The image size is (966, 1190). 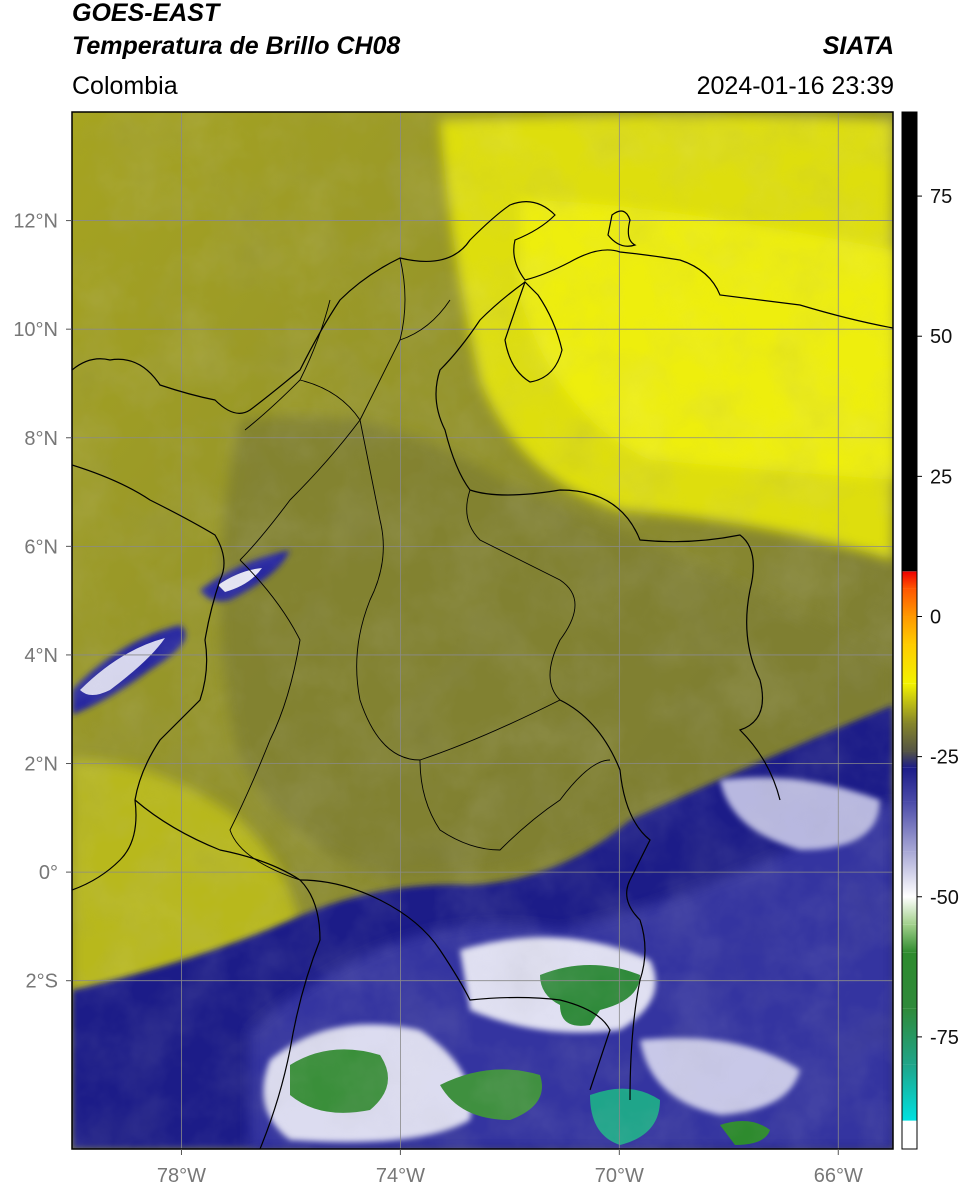 What do you see at coordinates (622, 228) in the screenshot?
I see `paraguana-peninsula` at bounding box center [622, 228].